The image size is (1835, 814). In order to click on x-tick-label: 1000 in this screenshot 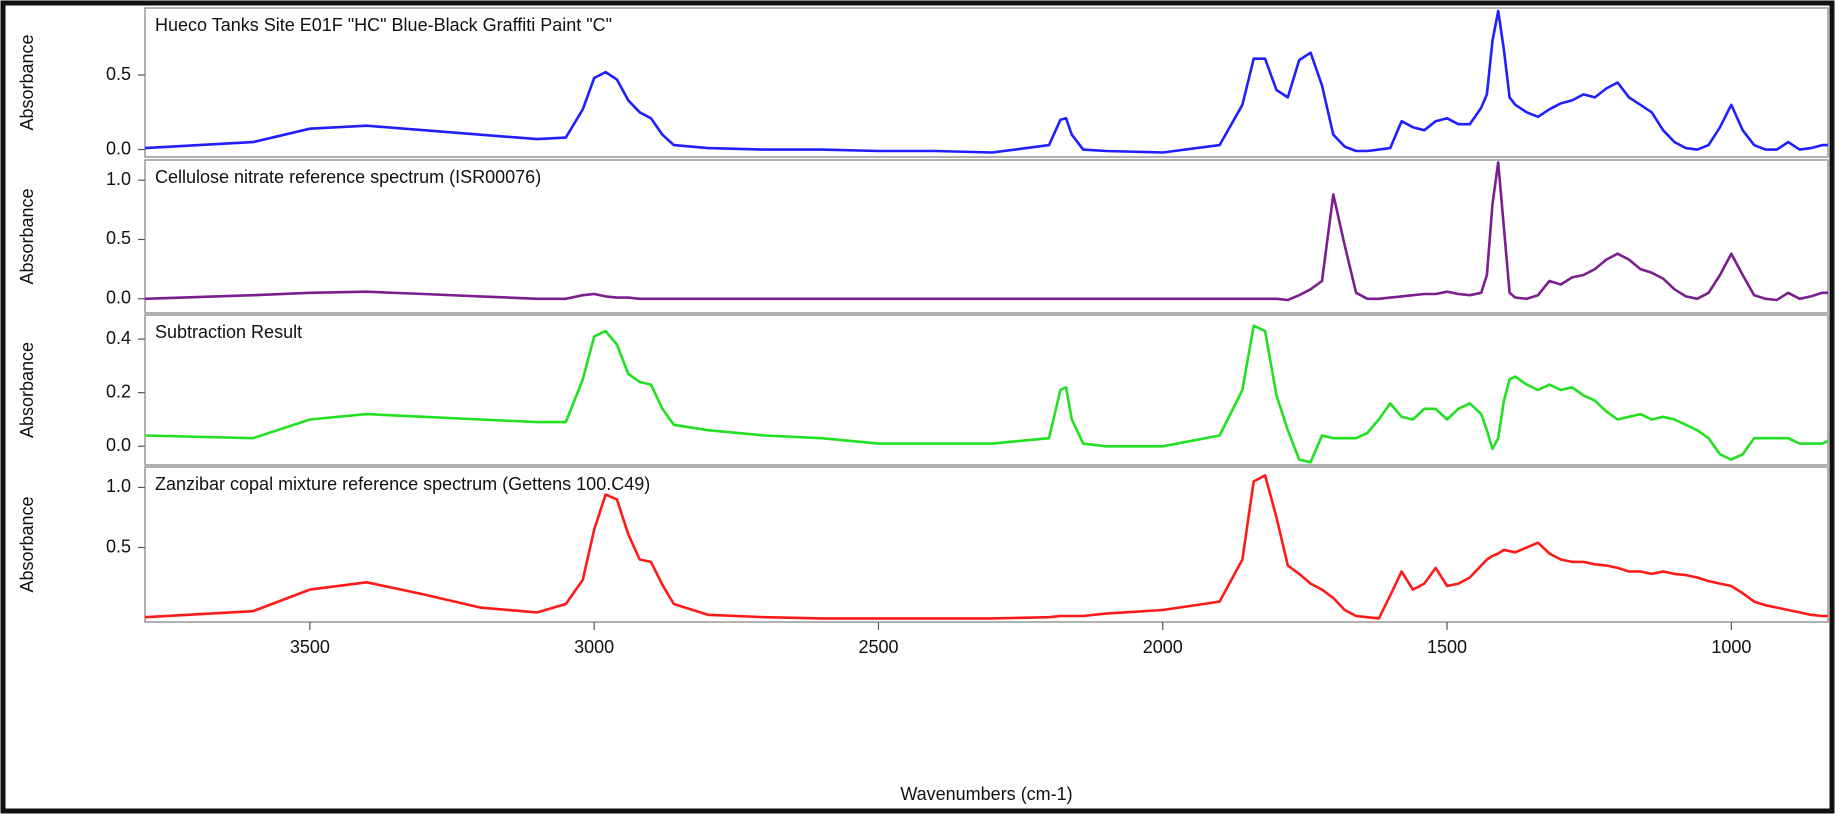, I will do `click(1731, 647)`.